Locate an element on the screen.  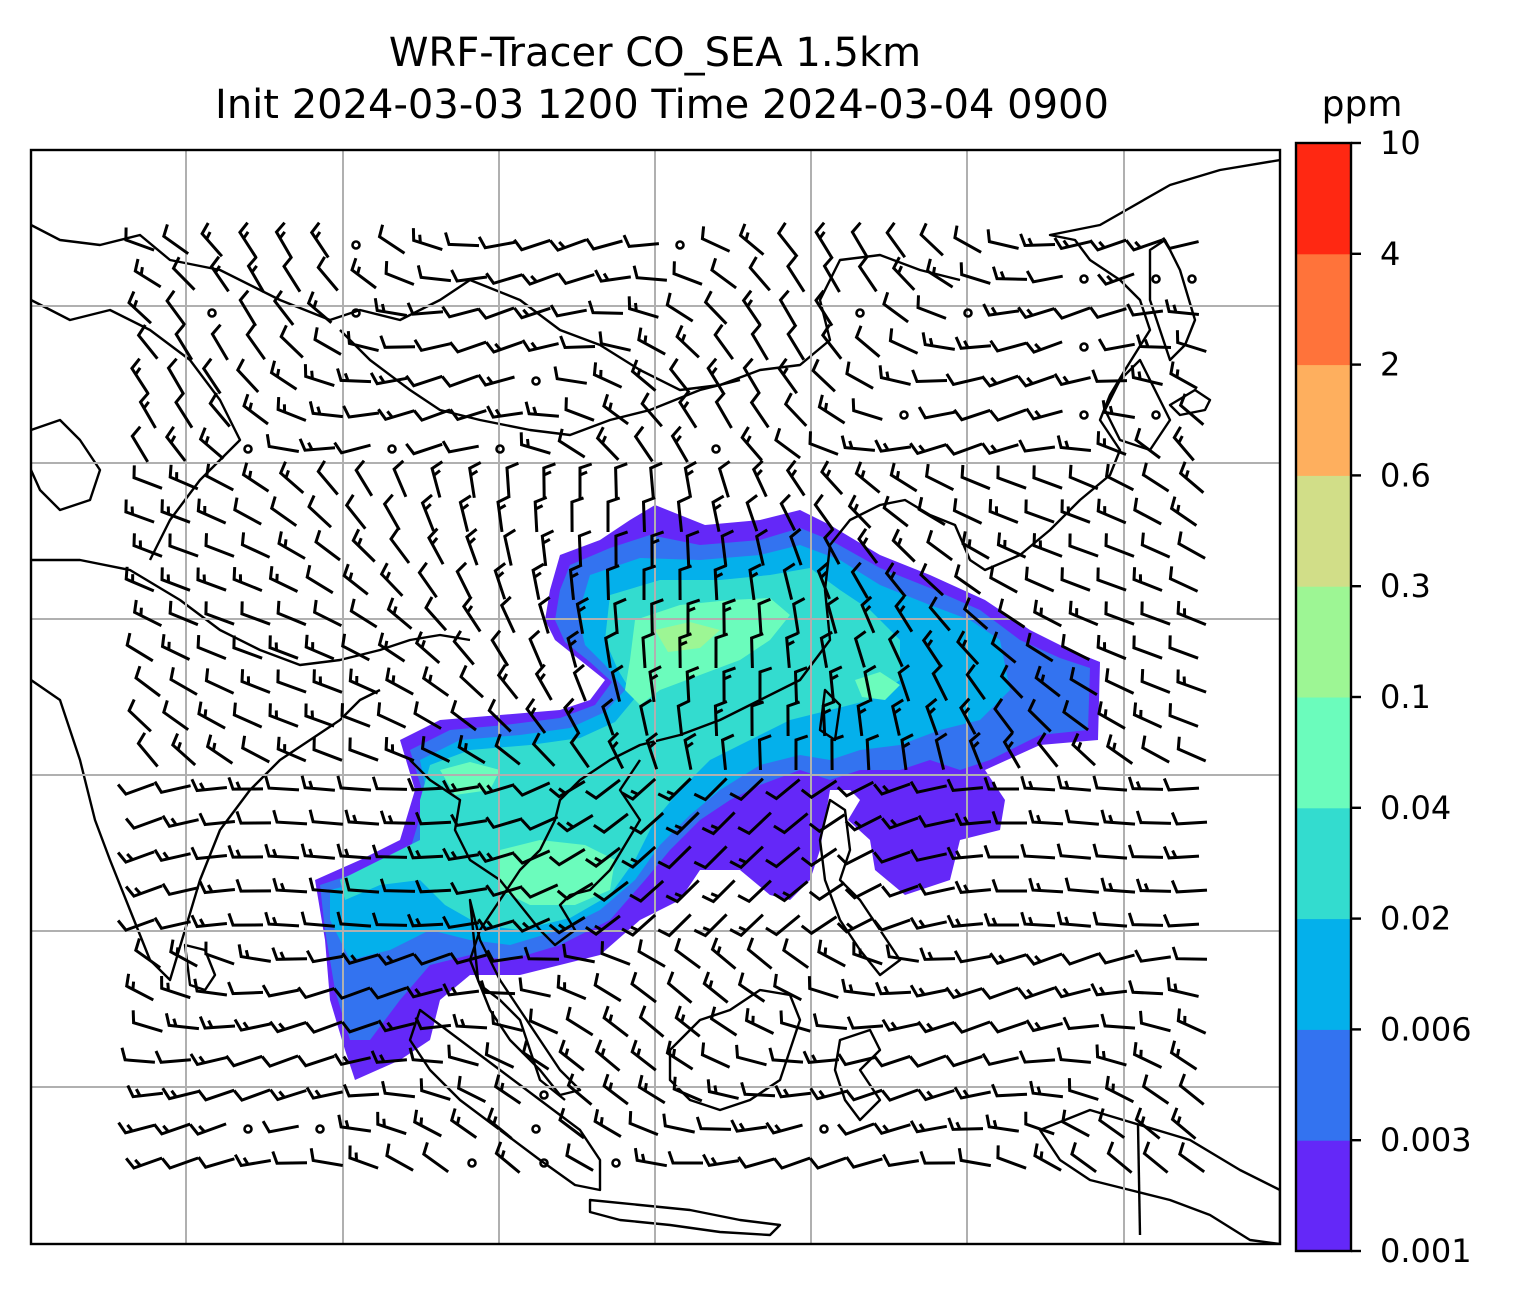
coastline-philippines is located at coordinates (860, 887).